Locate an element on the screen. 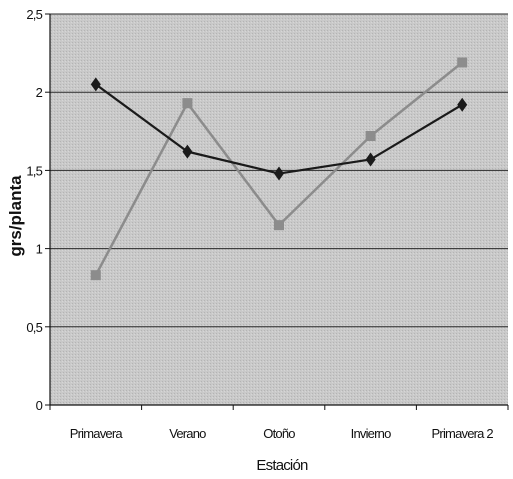  y-tick-label: 1,5 is located at coordinates (34, 170).